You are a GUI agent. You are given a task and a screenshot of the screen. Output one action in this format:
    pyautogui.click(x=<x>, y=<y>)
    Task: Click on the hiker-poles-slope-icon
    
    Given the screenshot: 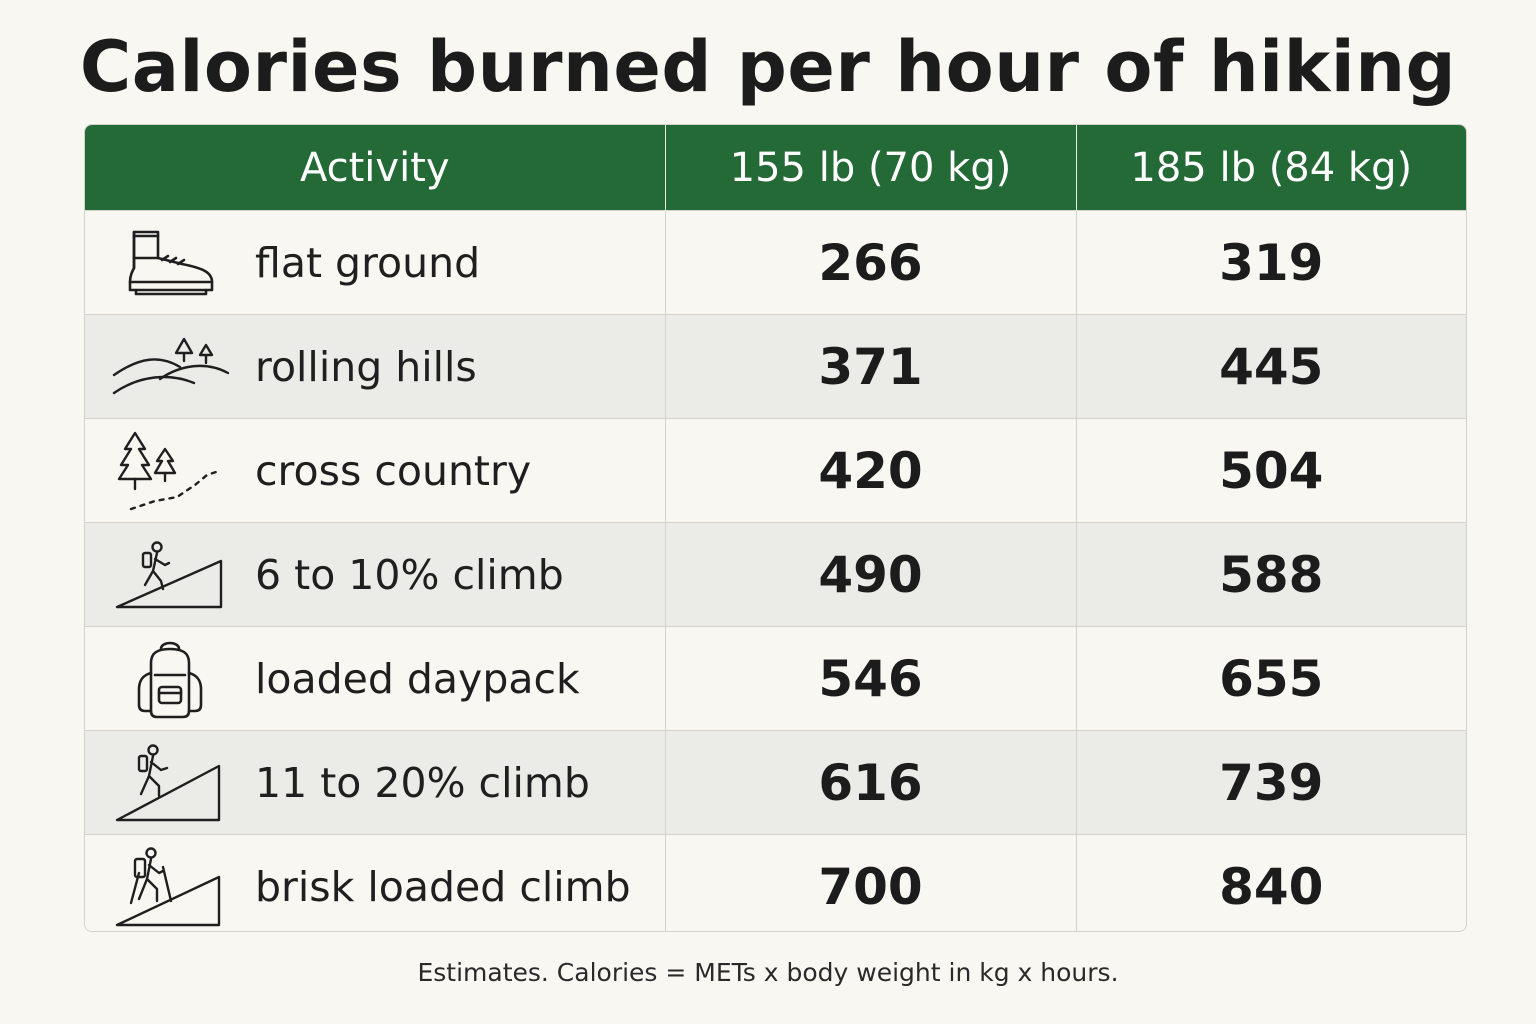 What is the action you would take?
    pyautogui.click(x=170, y=883)
    